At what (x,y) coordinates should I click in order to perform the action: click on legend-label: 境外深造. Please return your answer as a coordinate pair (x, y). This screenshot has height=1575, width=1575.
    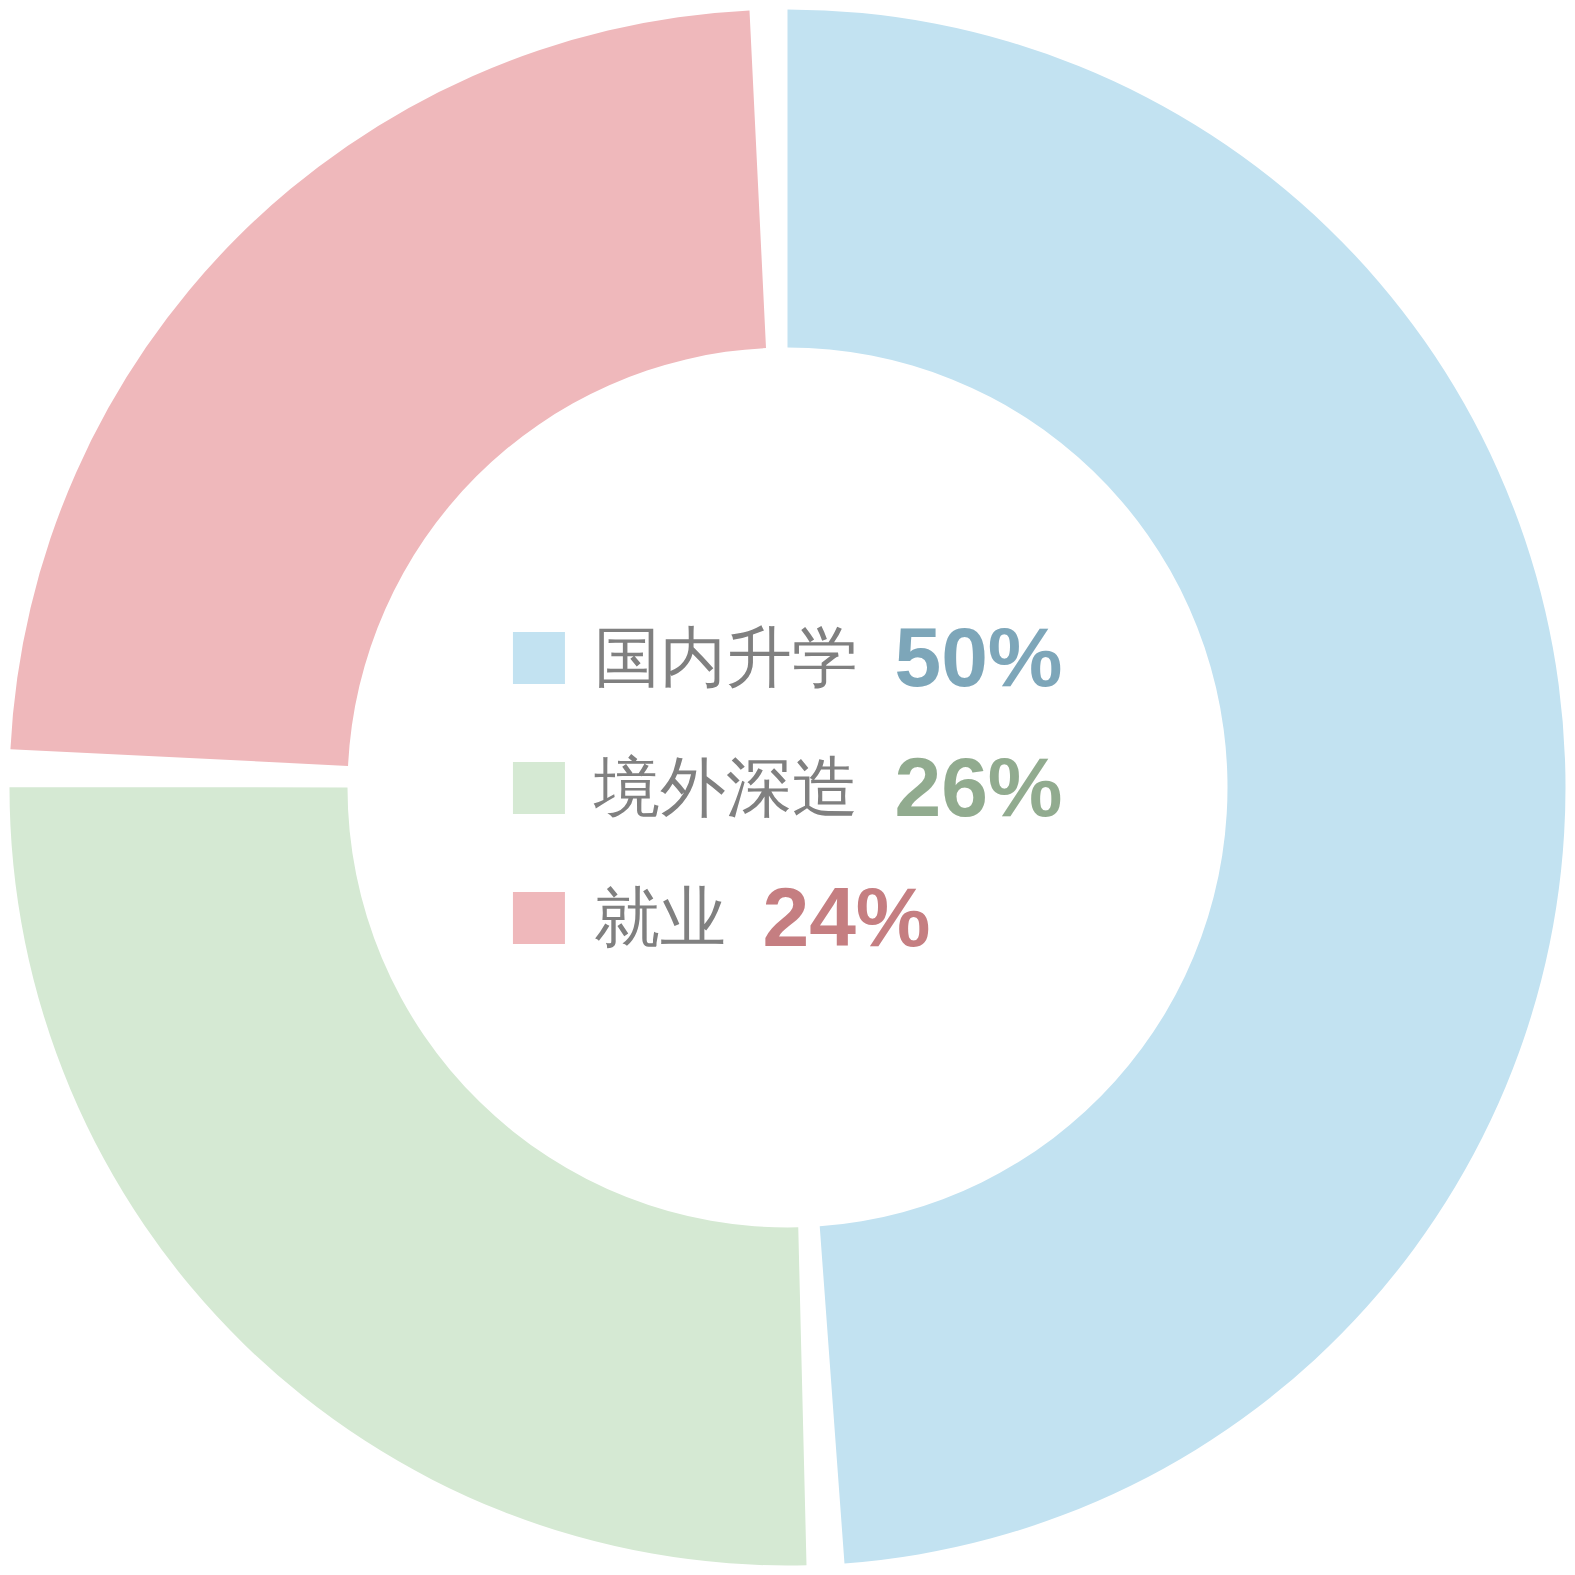
    Looking at the image, I should click on (726, 787).